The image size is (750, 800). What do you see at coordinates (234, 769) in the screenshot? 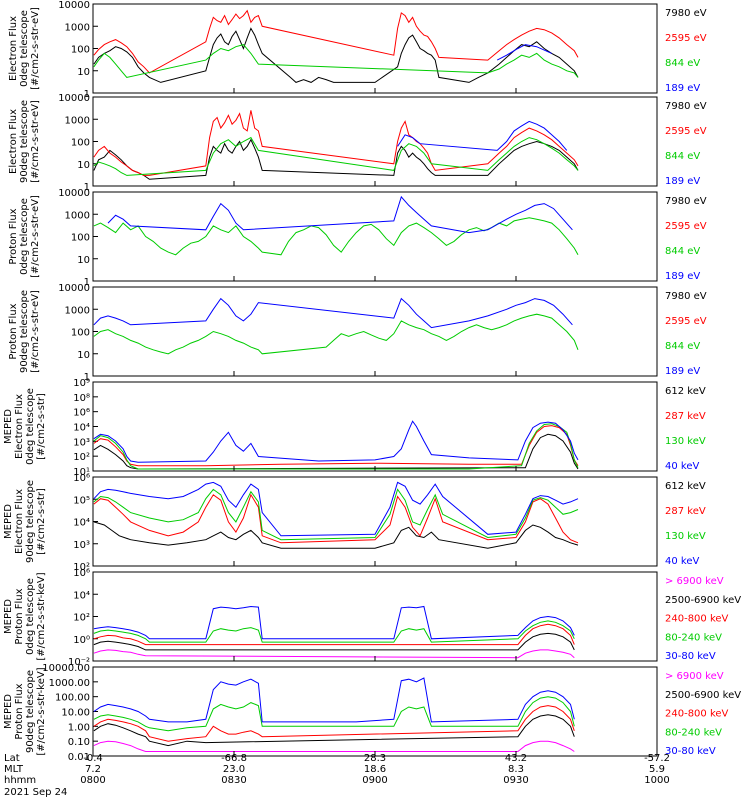
I see `x-tick-label-mlt: 23.0` at bounding box center [234, 769].